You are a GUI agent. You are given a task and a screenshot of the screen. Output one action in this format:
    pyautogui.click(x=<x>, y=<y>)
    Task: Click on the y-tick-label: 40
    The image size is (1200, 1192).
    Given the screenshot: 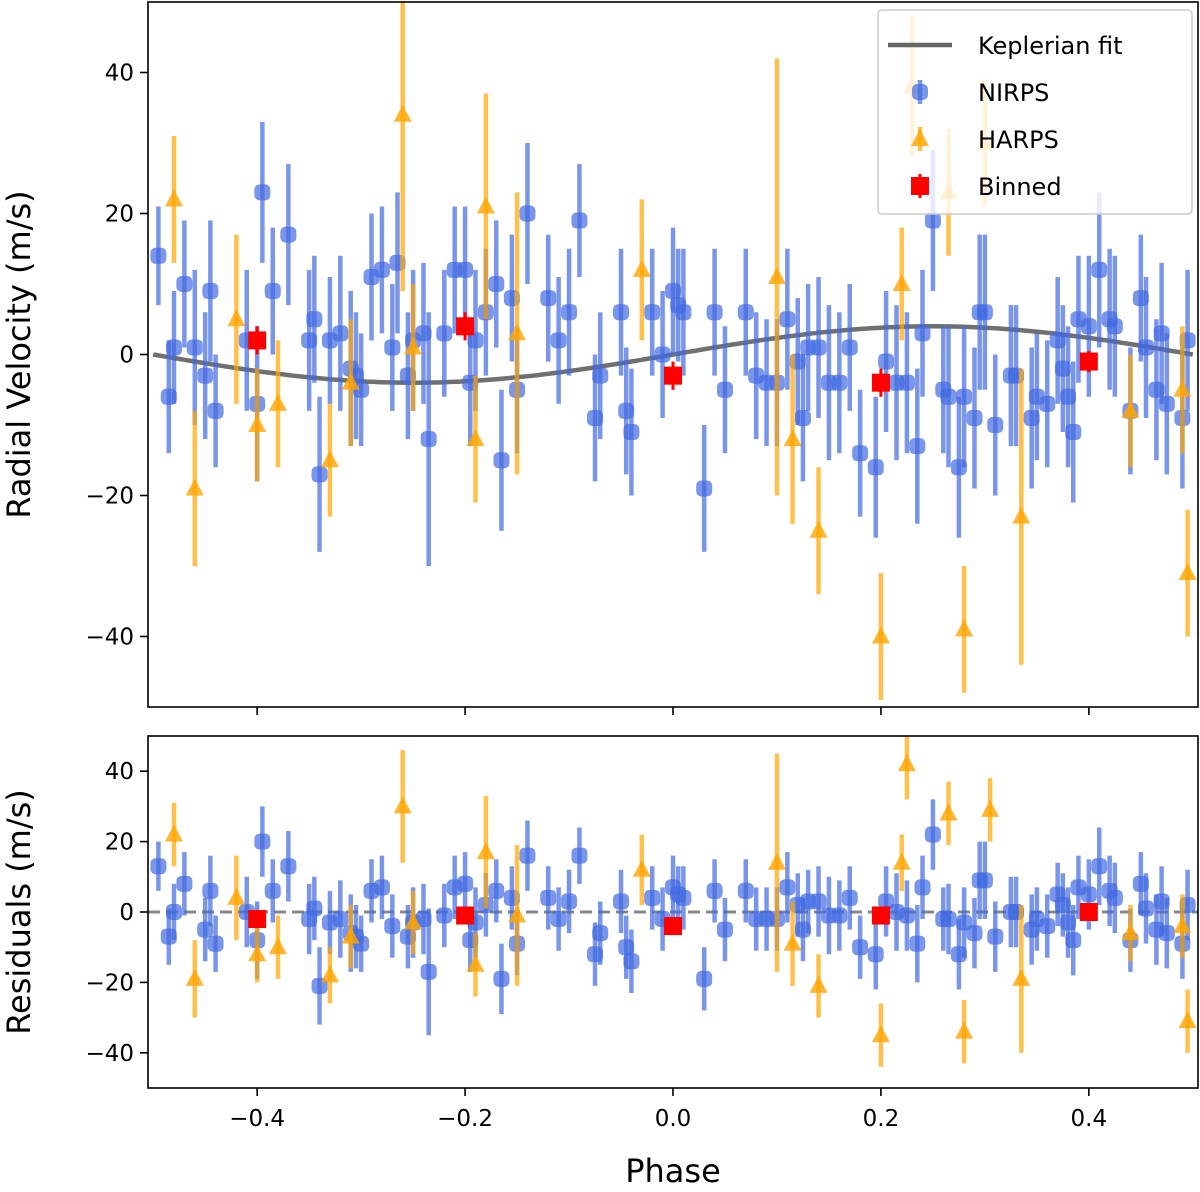 What is the action you would take?
    pyautogui.click(x=119, y=74)
    